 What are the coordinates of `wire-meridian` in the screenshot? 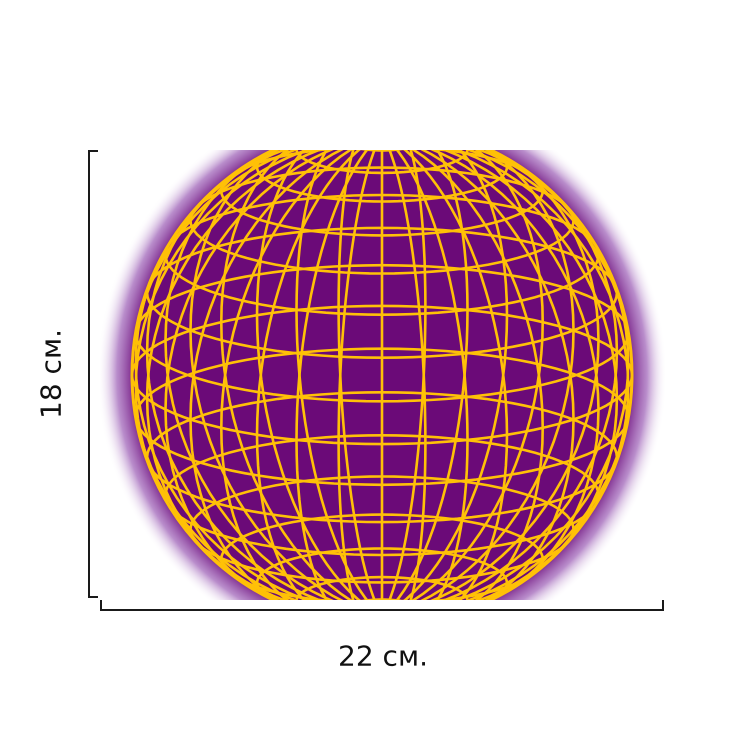 It's located at (382, 375).